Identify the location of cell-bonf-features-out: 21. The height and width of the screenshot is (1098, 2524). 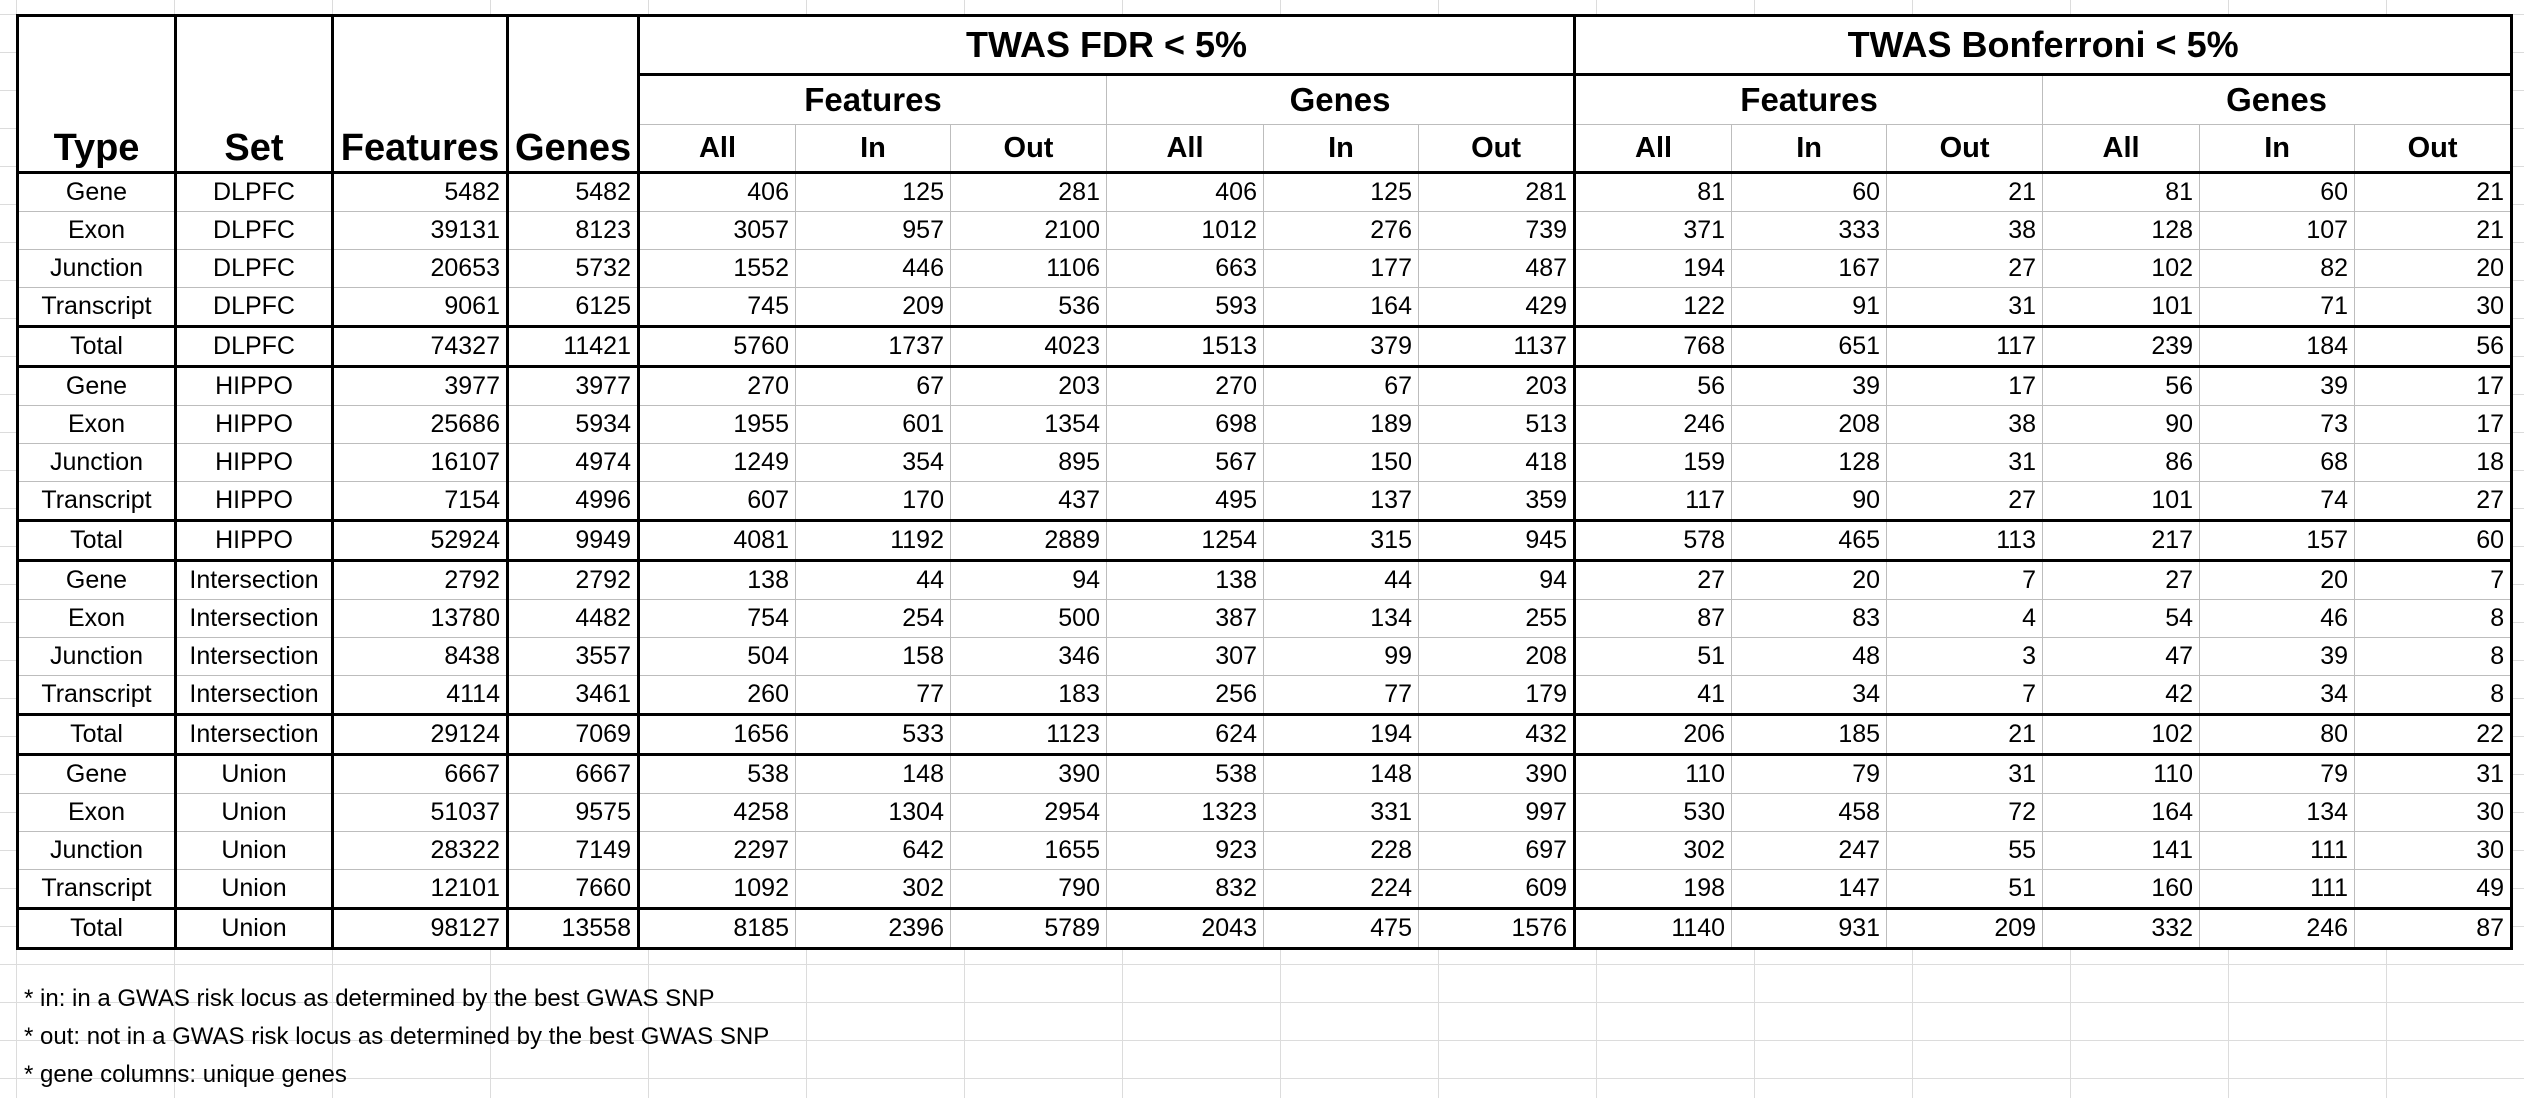
(1965, 734).